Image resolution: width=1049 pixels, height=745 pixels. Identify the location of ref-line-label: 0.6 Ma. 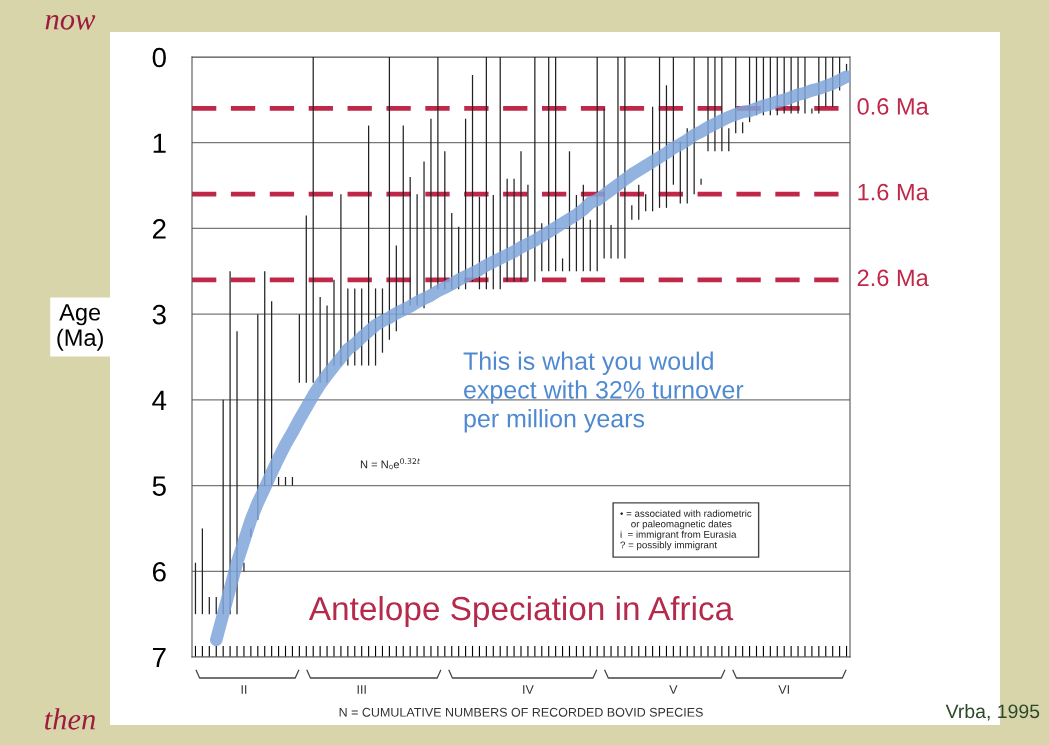
(893, 106).